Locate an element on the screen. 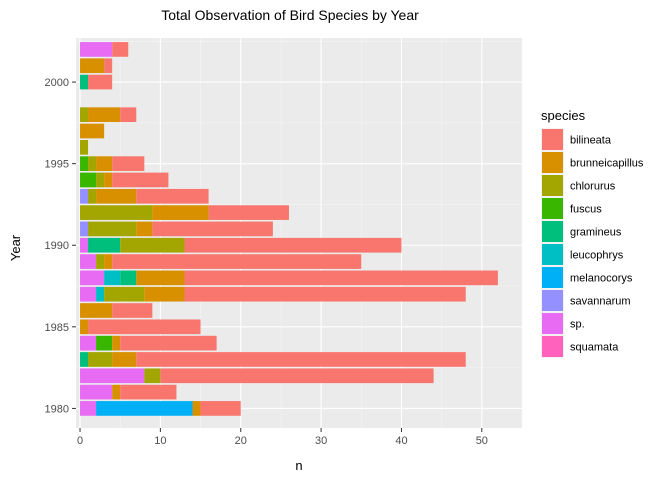  bar-1993-bilineata is located at coordinates (172, 196).